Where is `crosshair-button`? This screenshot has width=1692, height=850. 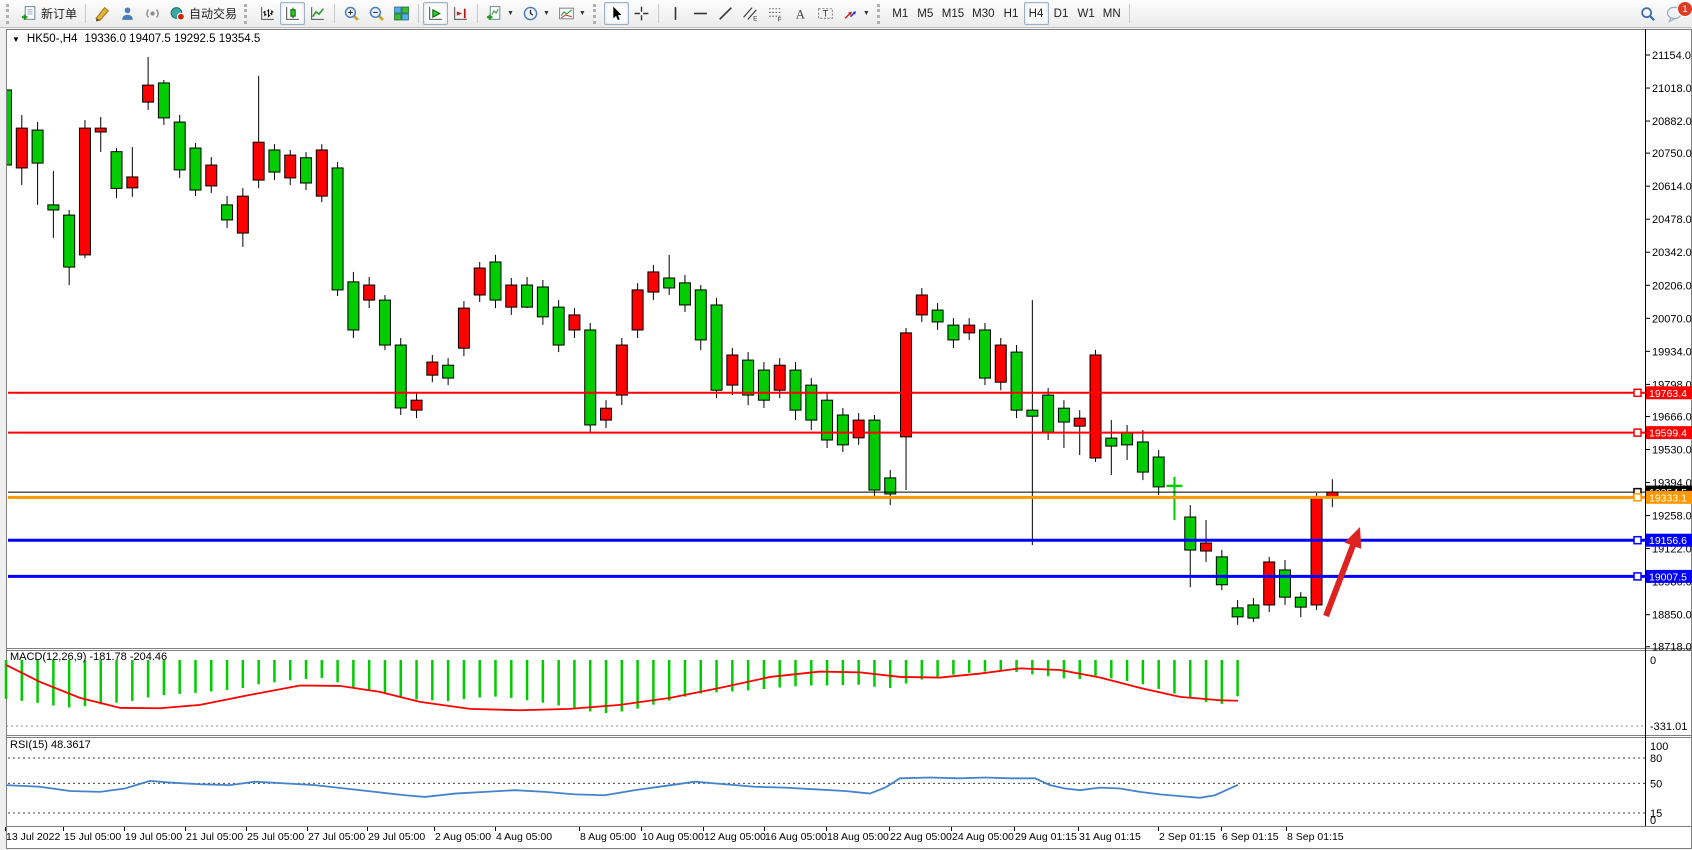
crosshair-button is located at coordinates (641, 13).